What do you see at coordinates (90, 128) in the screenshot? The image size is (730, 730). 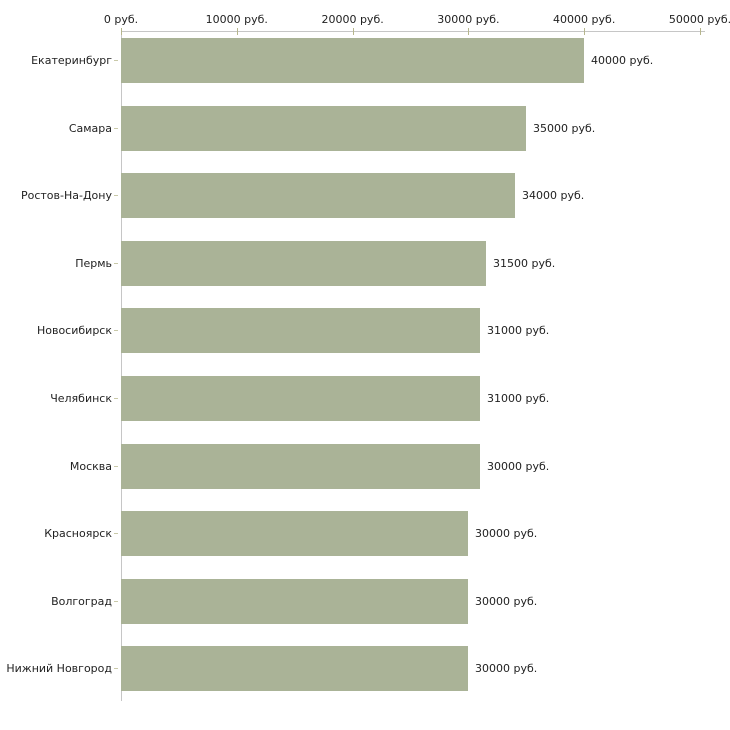 I see `category-label: Самара` at bounding box center [90, 128].